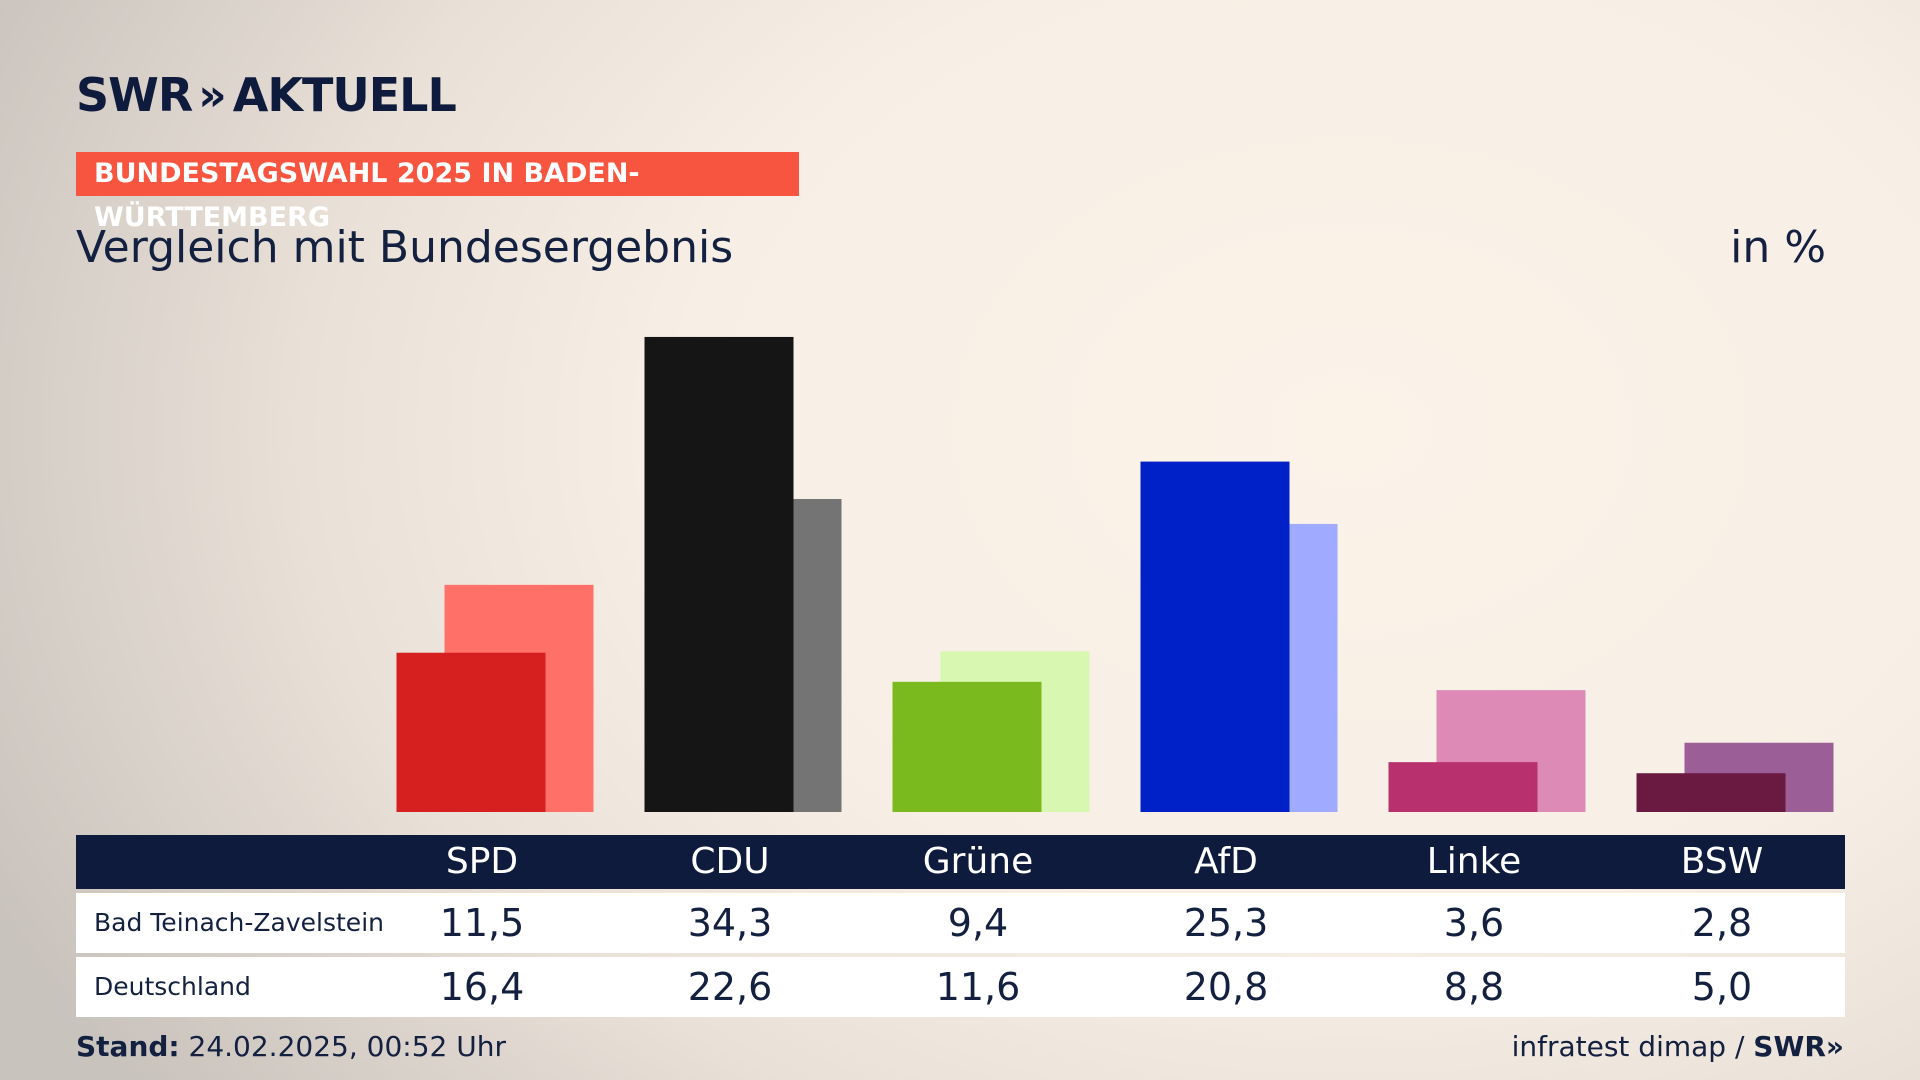 The height and width of the screenshot is (1080, 1920). I want to click on table-cell-value: 5,0, so click(1722, 987).